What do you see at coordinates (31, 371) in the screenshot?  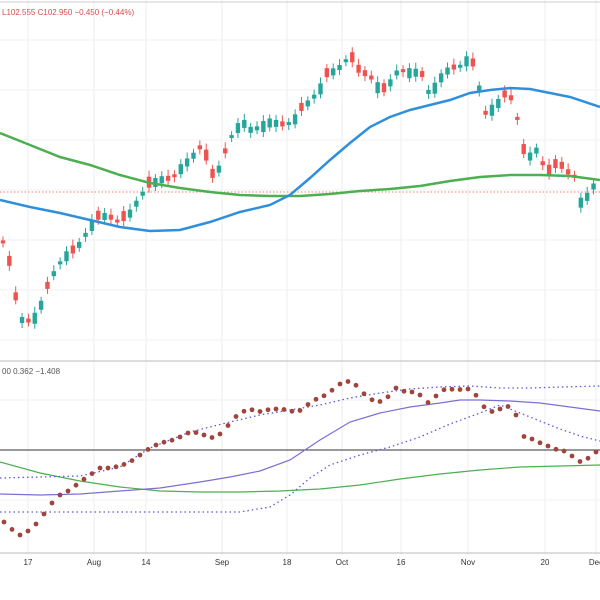 I see `indicator-readout: 00 0.362 −1.408` at bounding box center [31, 371].